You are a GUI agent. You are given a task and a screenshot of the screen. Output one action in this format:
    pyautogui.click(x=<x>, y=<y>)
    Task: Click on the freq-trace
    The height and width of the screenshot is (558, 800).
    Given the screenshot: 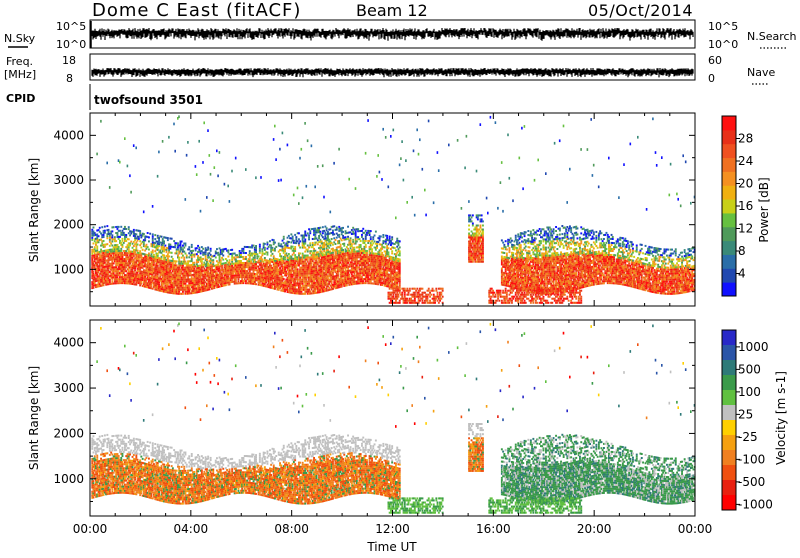 What is the action you would take?
    pyautogui.click(x=392, y=72)
    